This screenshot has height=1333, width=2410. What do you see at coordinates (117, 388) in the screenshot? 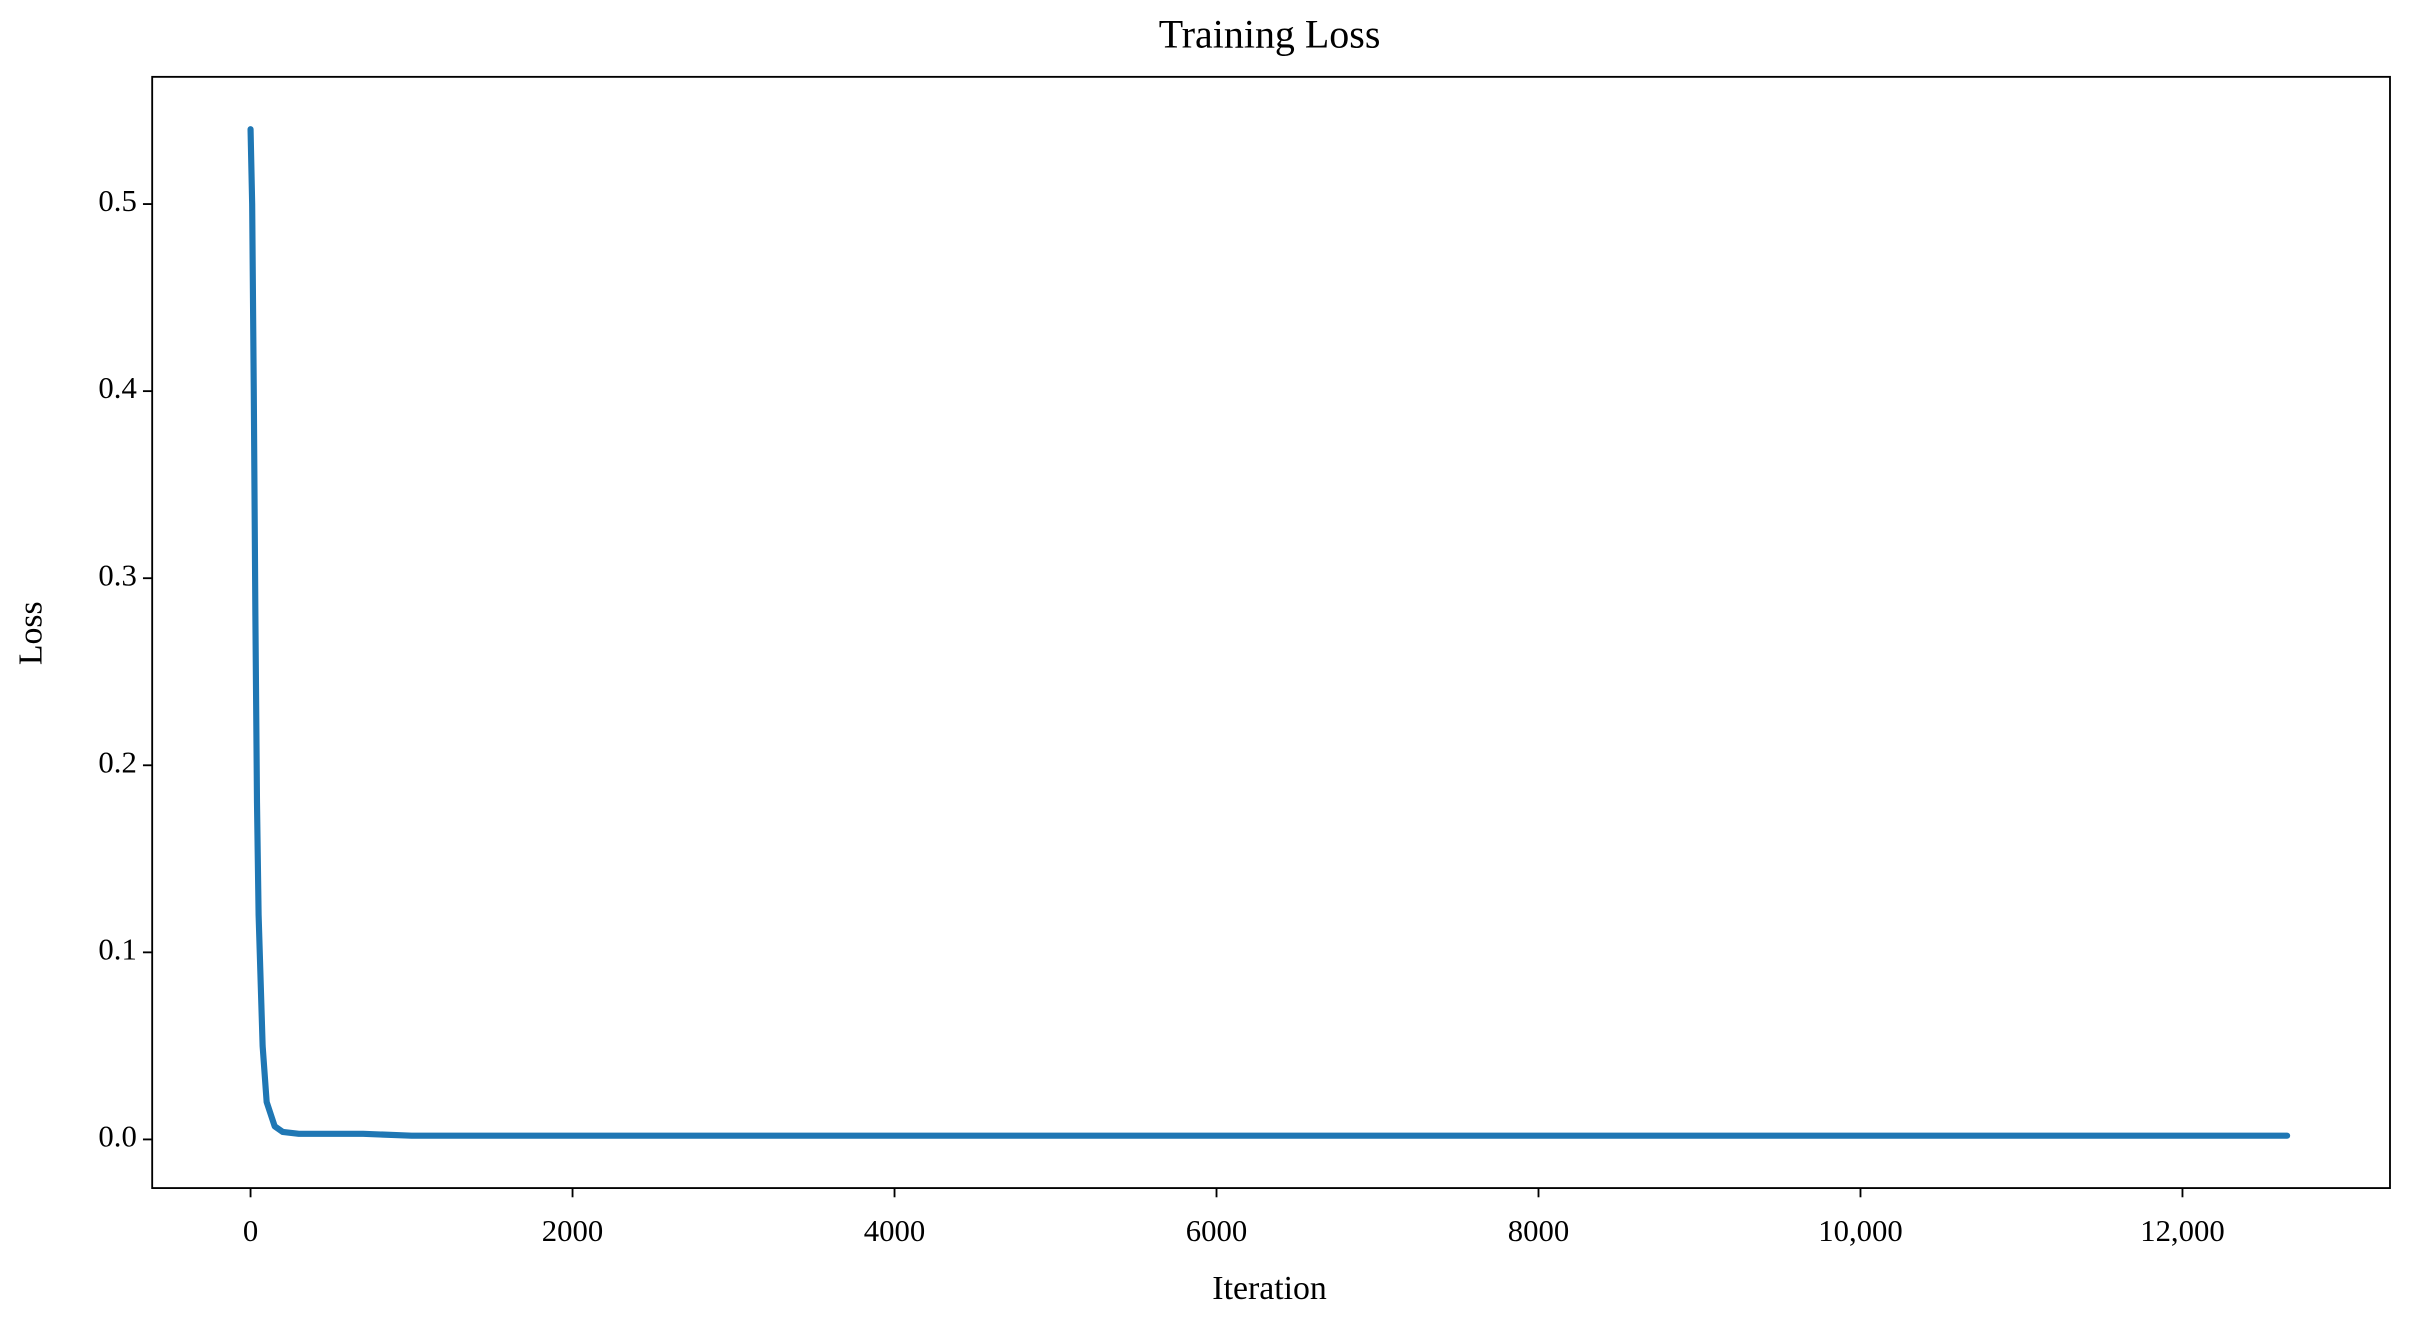
I see `y-tick-label: 0.4` at bounding box center [117, 388].